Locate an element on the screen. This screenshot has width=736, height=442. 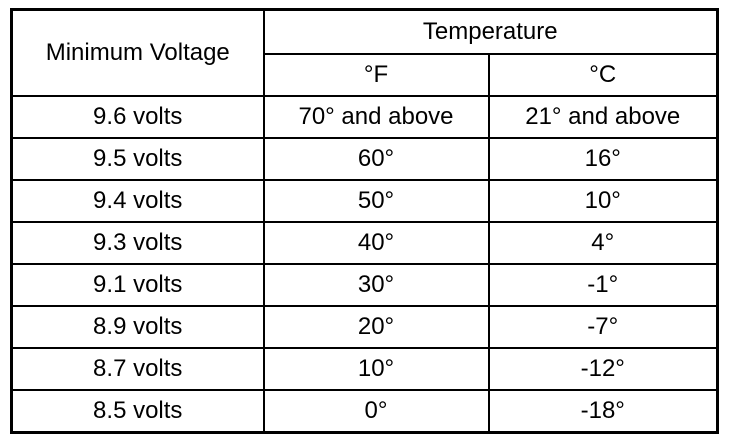
header-row: °F °C is located at coordinates (365, 75).